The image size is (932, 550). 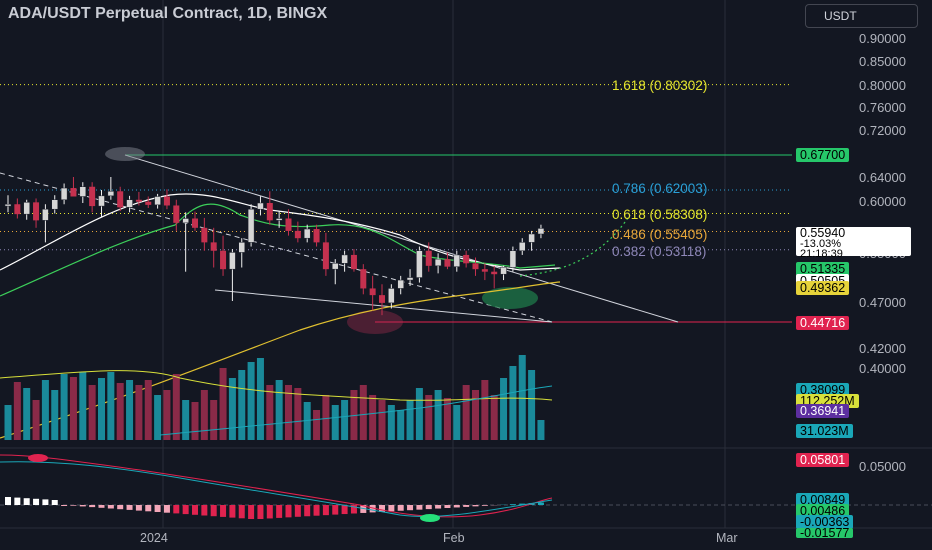 I want to click on ma-yellow-tag: 0.49362, so click(x=823, y=288).